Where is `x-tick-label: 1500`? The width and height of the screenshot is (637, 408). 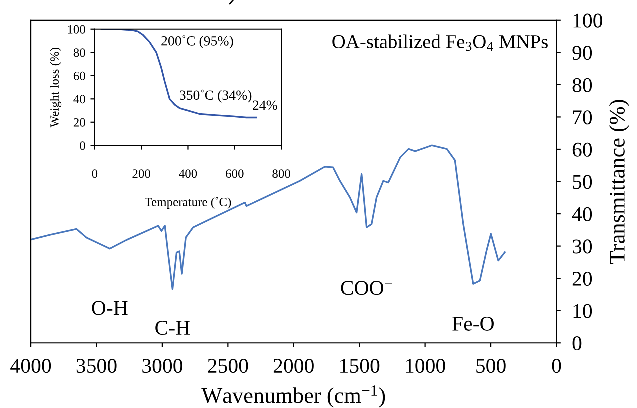 x-tick-label: 1500 is located at coordinates (360, 366).